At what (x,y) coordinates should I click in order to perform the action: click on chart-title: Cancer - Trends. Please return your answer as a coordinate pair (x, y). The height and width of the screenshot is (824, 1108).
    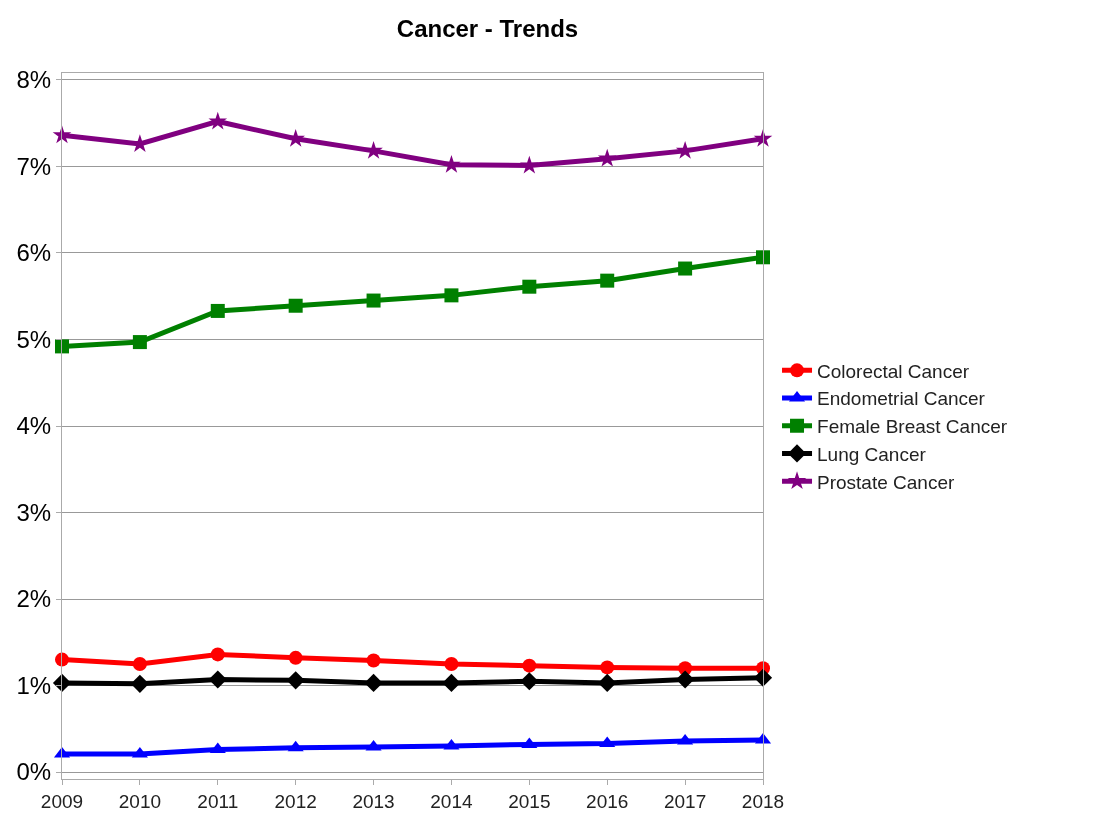
    Looking at the image, I should click on (487, 29).